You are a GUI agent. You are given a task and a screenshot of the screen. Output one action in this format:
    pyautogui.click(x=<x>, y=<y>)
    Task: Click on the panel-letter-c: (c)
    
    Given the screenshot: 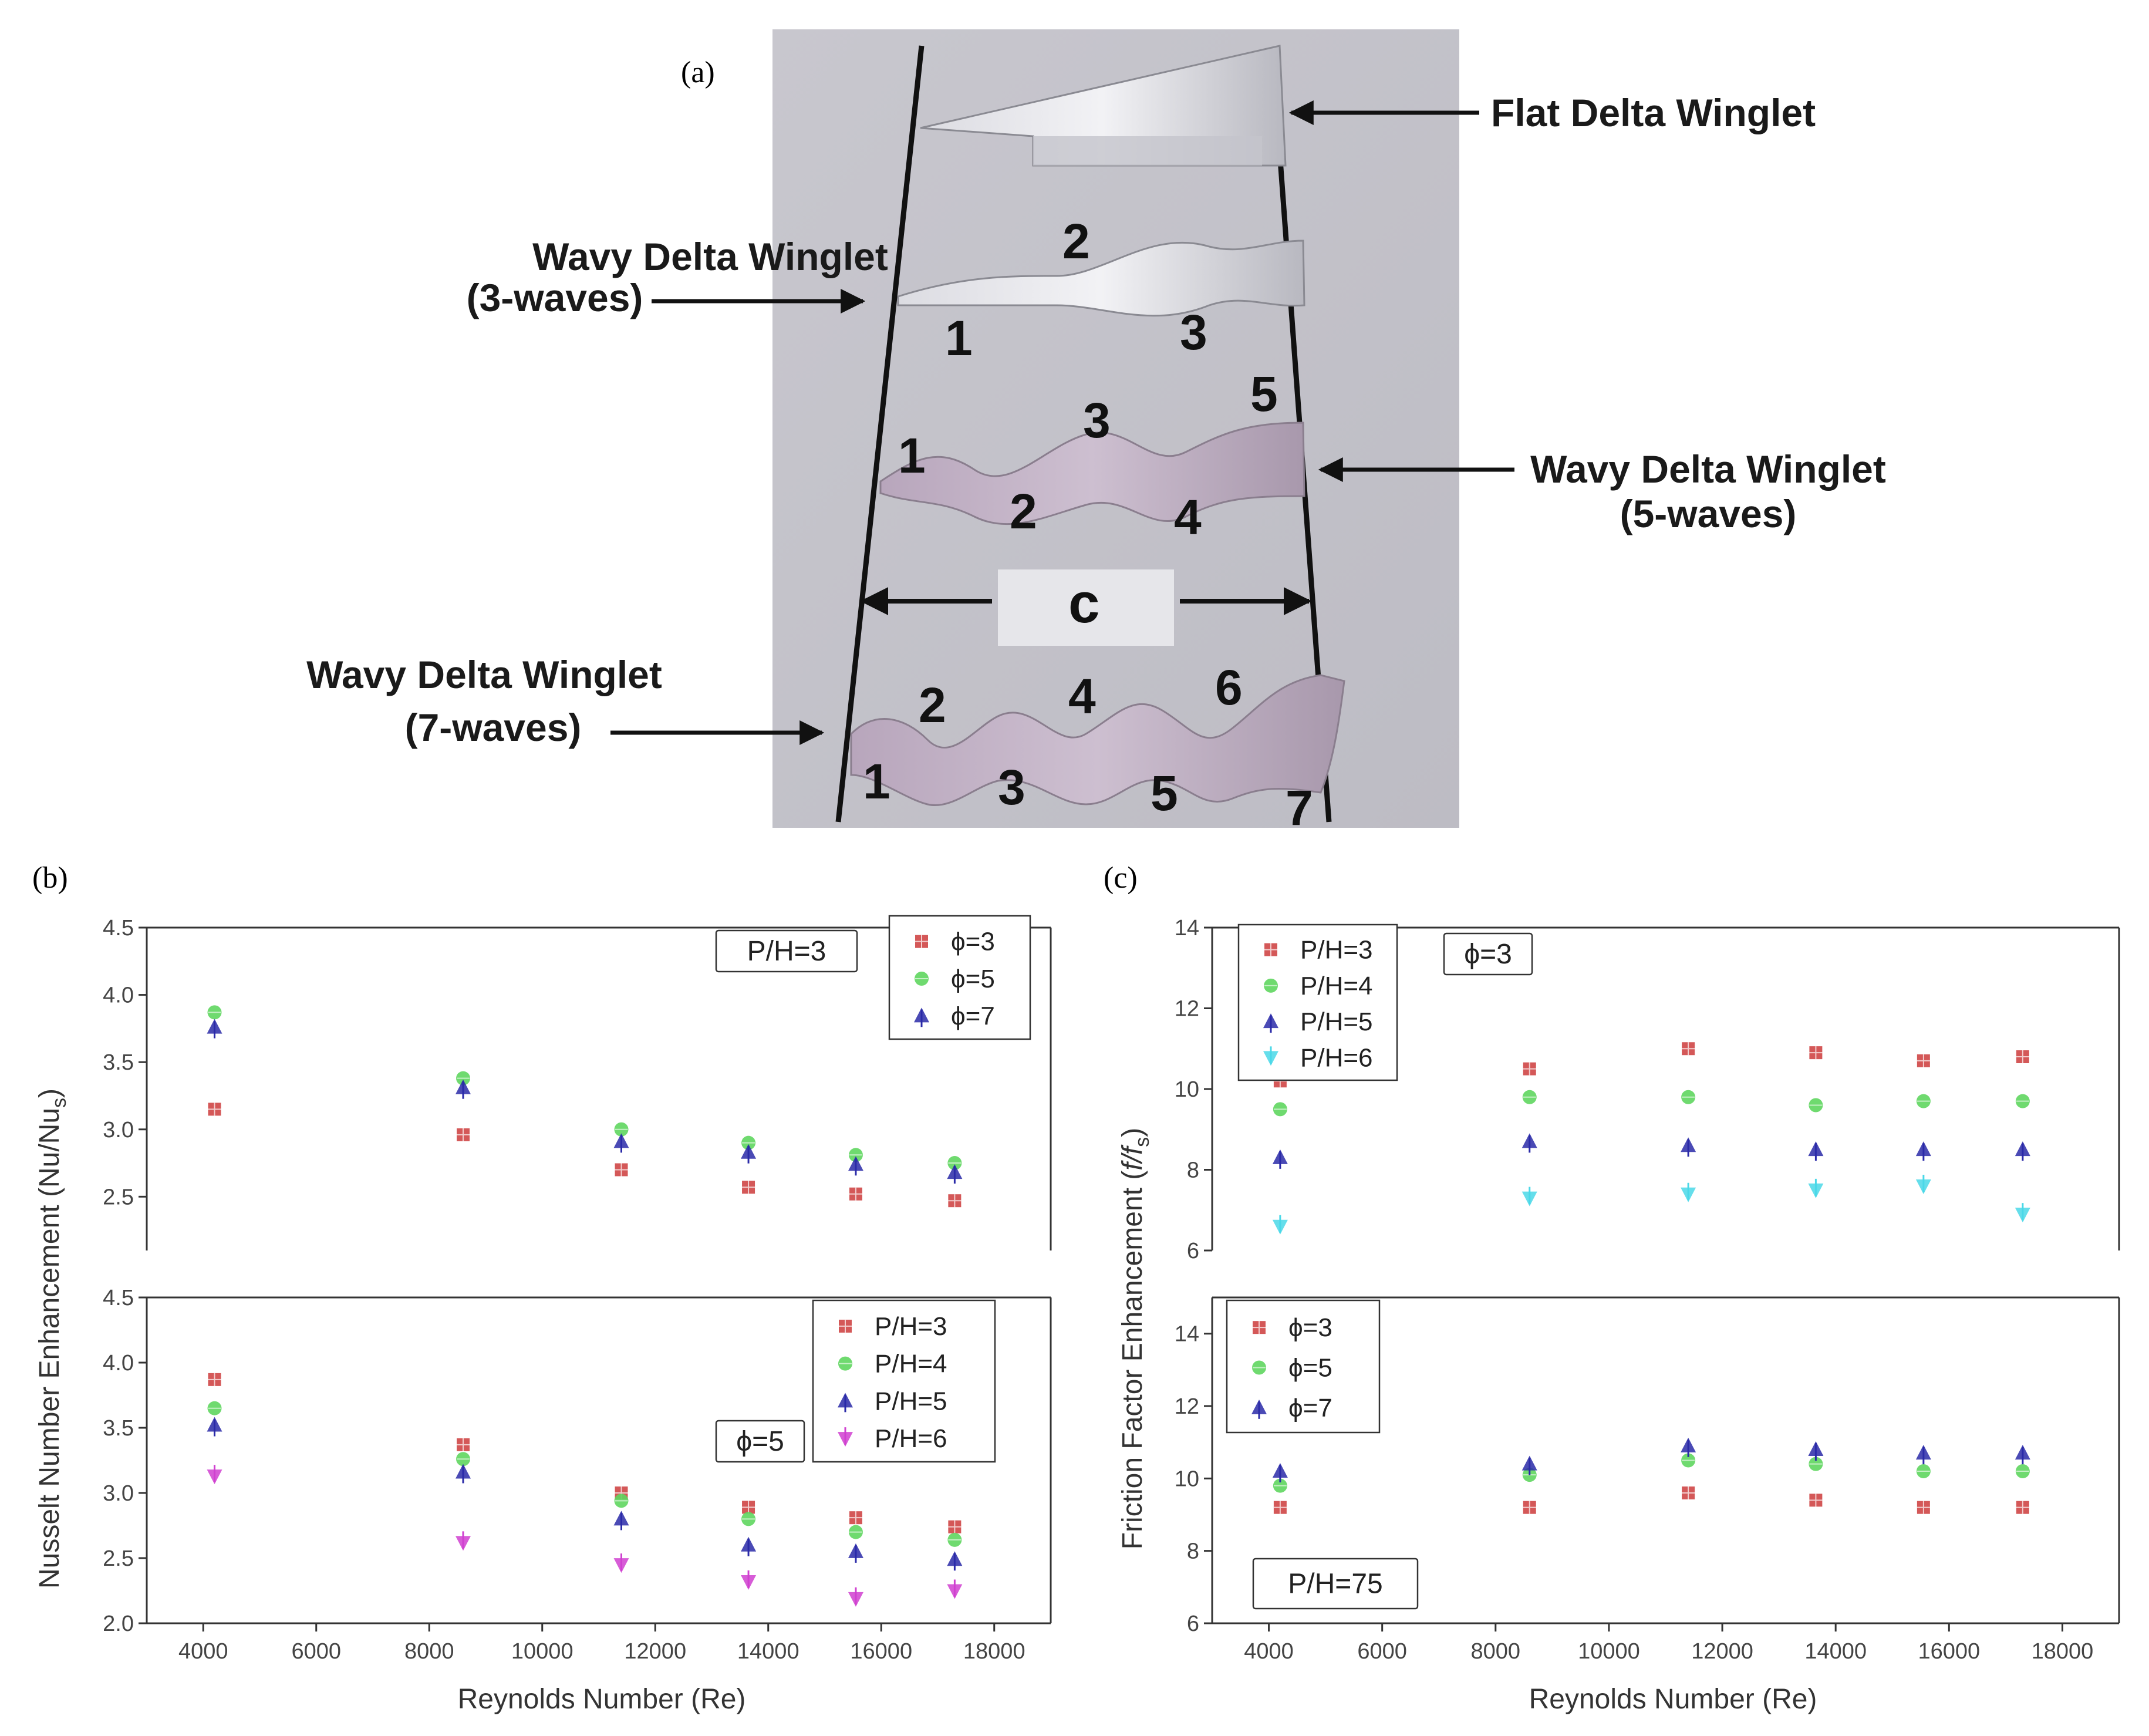 What is the action you would take?
    pyautogui.click(x=1121, y=878)
    